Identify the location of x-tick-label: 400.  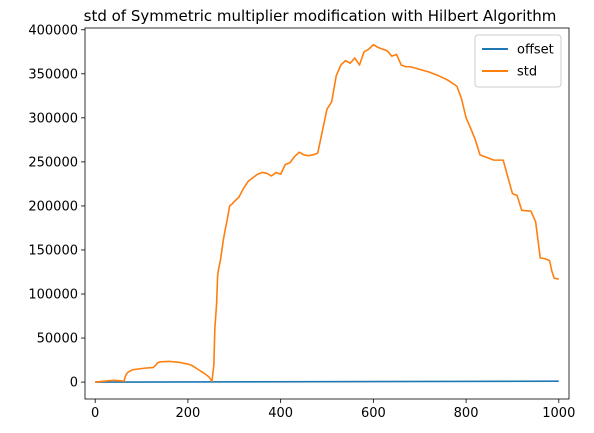
(280, 413).